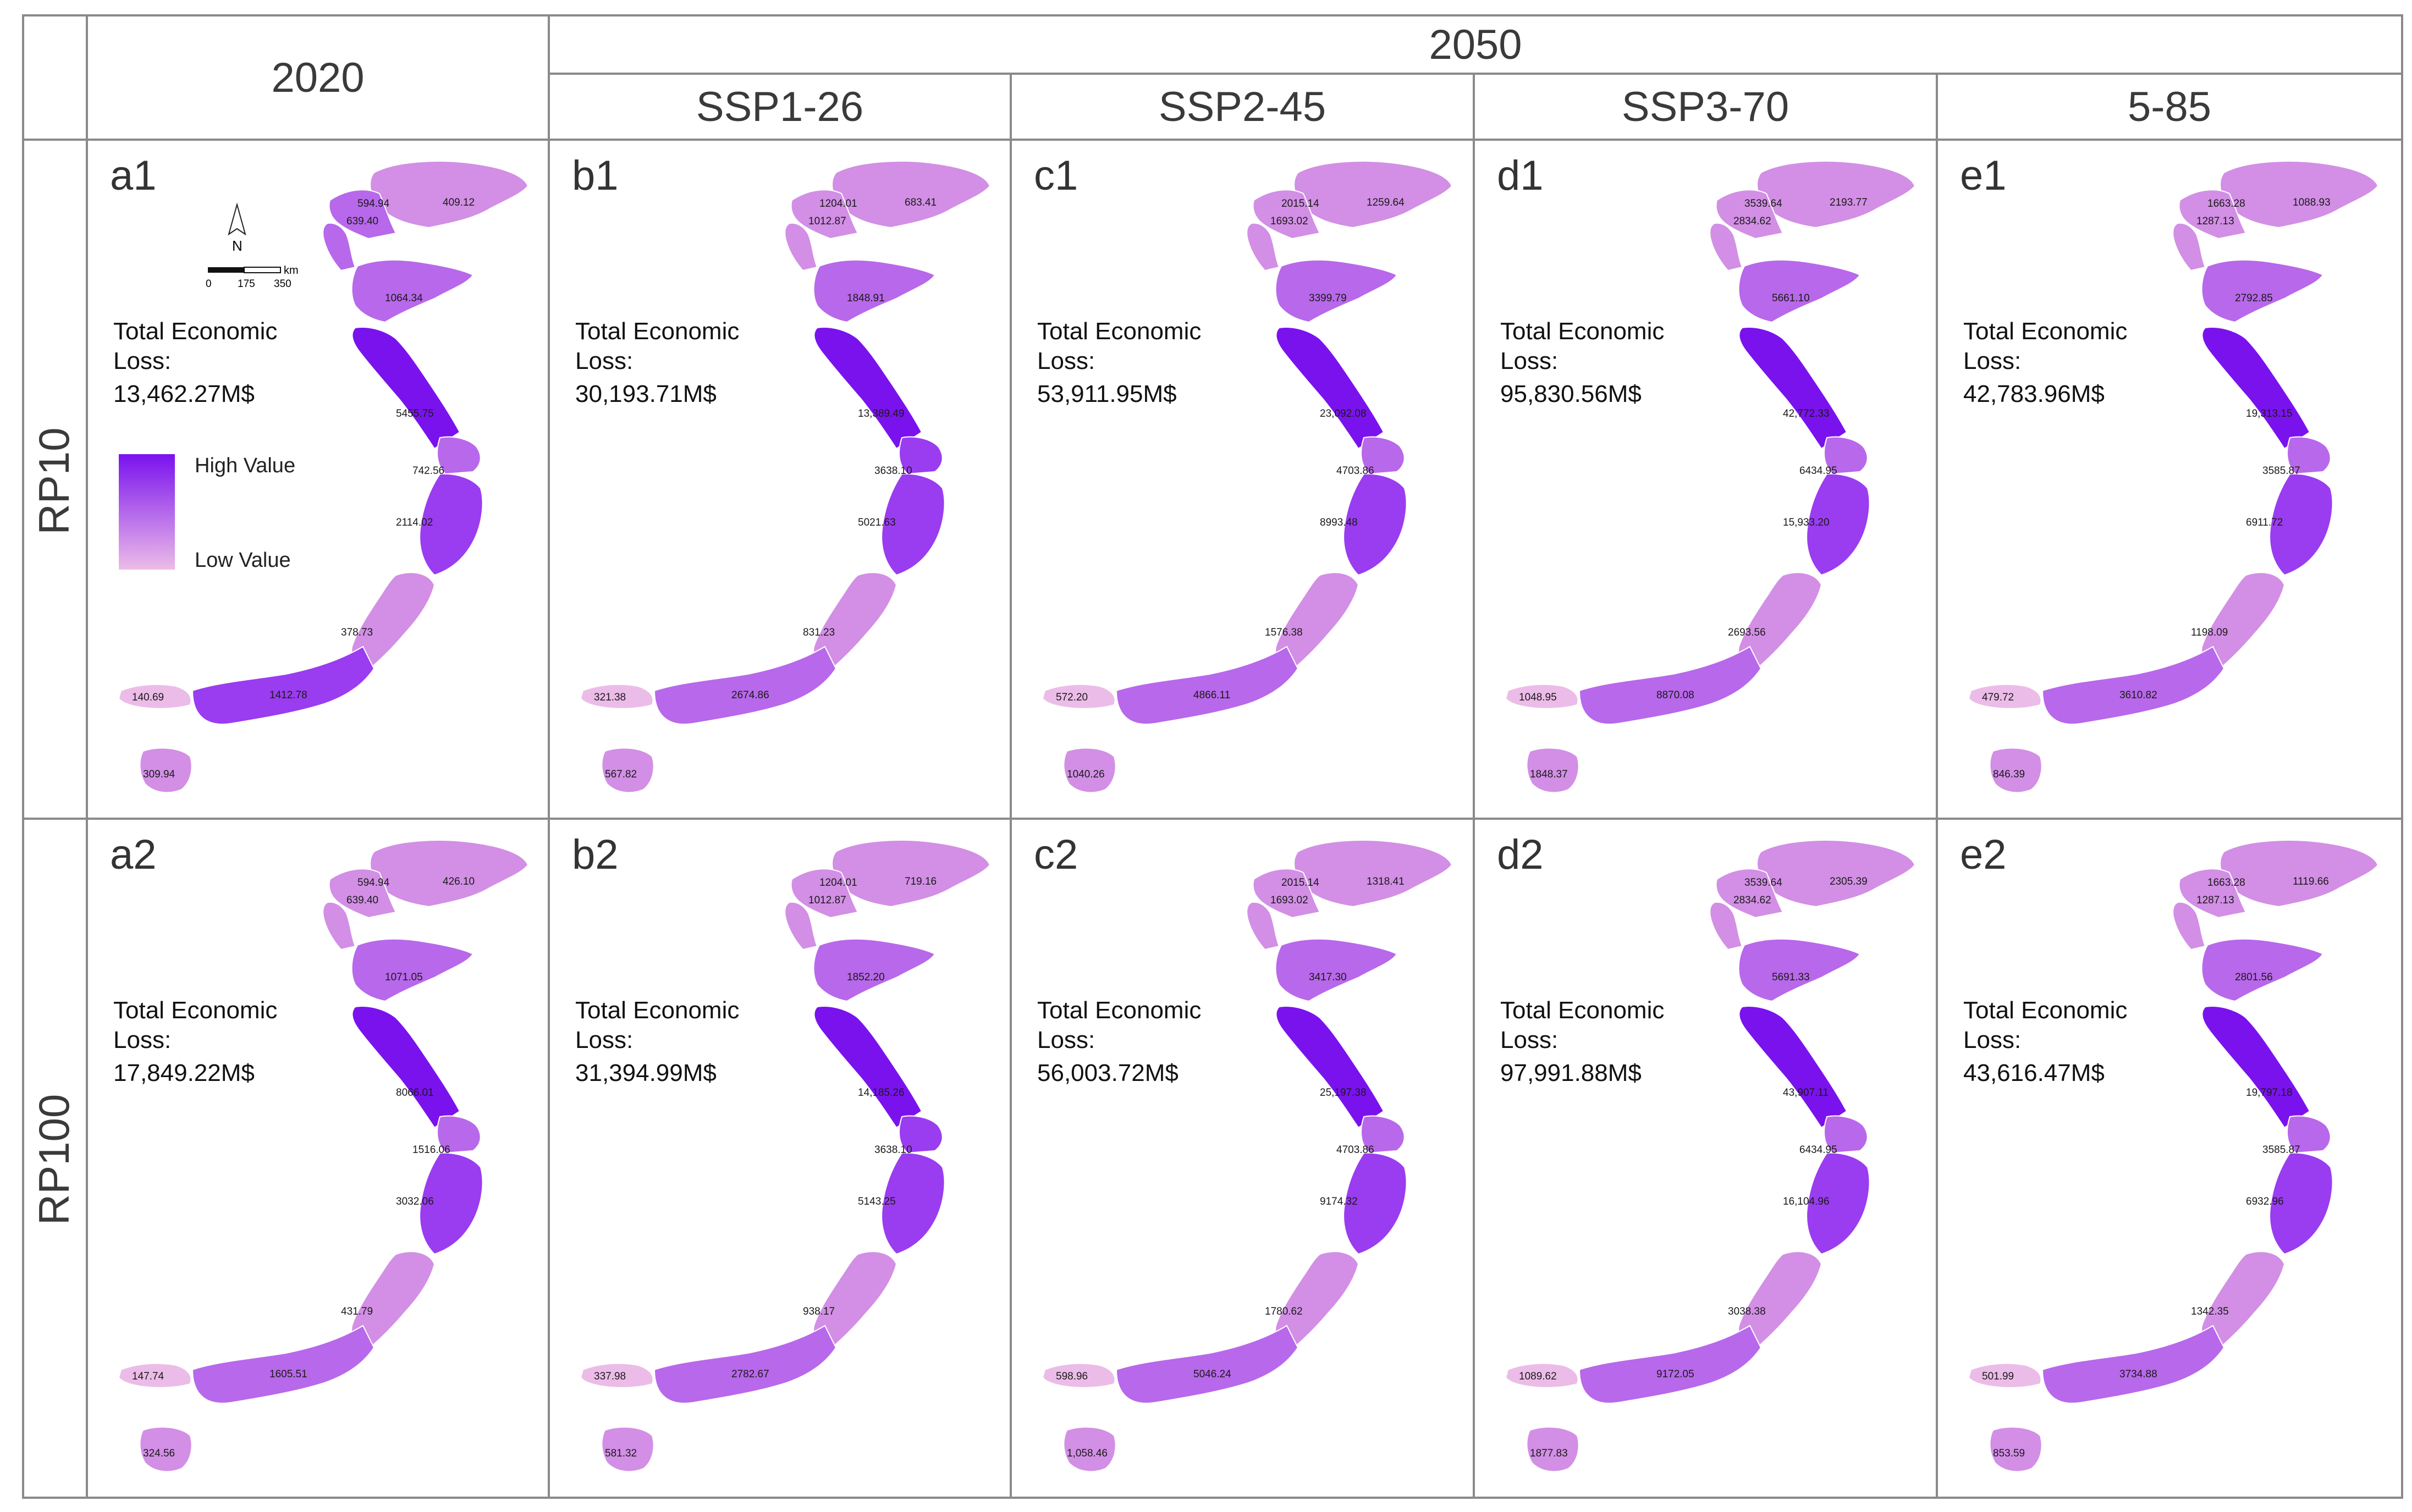 The height and width of the screenshot is (1512, 2412). Describe the element at coordinates (610, 1377) in the screenshot. I see `region-value-guangxi: 337.98` at that location.